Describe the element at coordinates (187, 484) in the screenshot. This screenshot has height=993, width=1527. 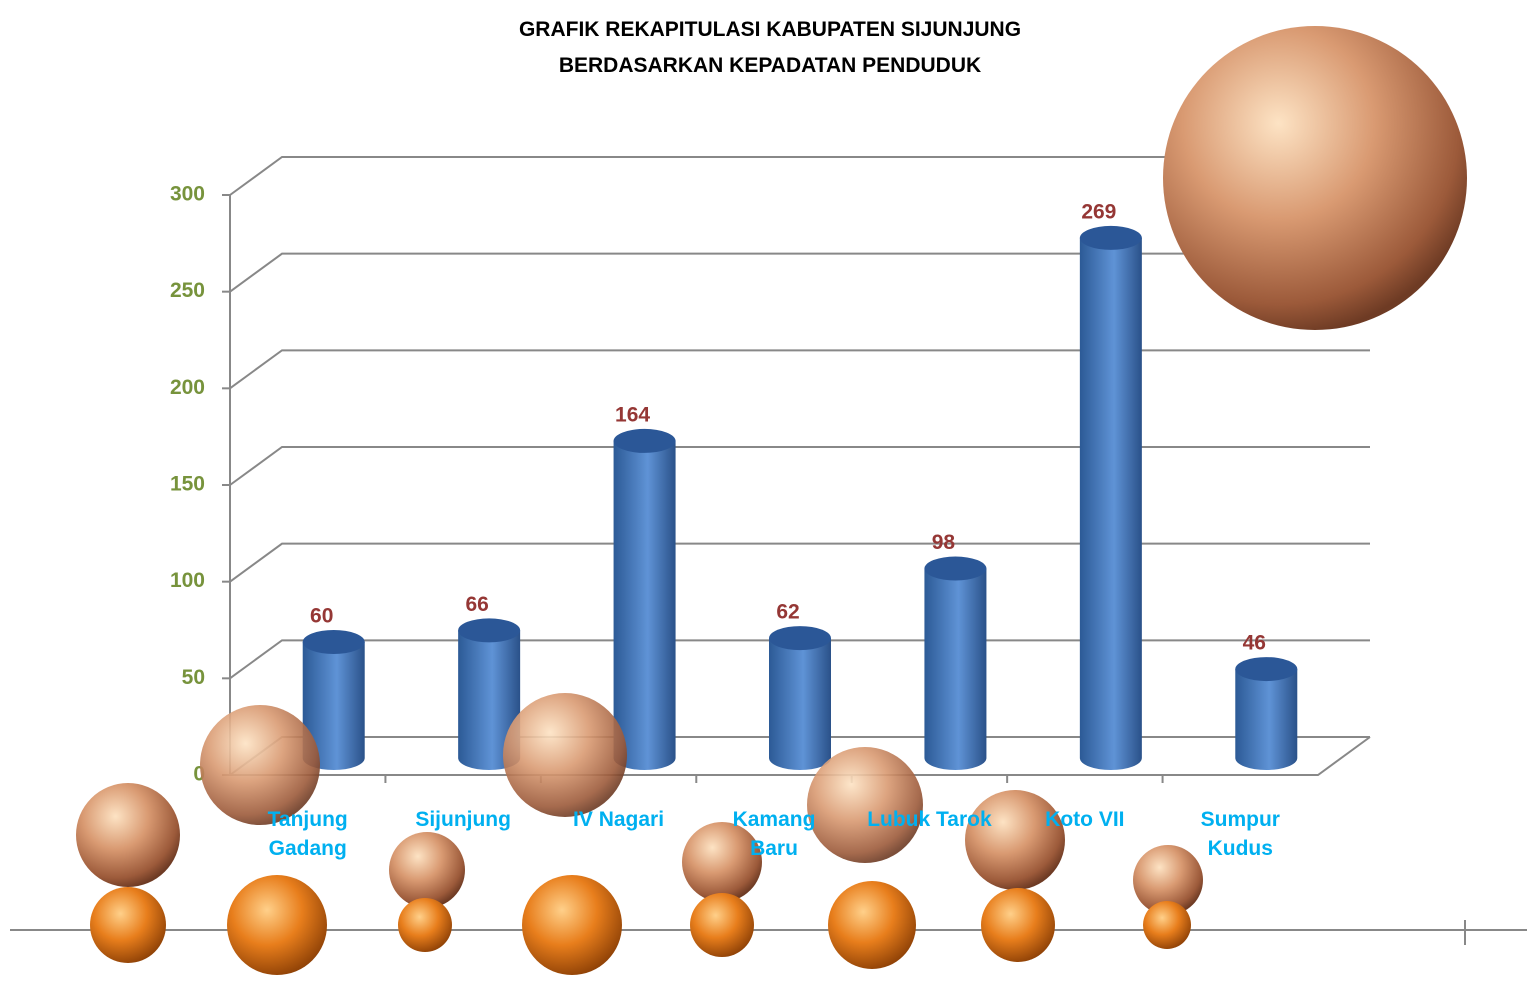
I see `y-tick-label: 150` at that location.